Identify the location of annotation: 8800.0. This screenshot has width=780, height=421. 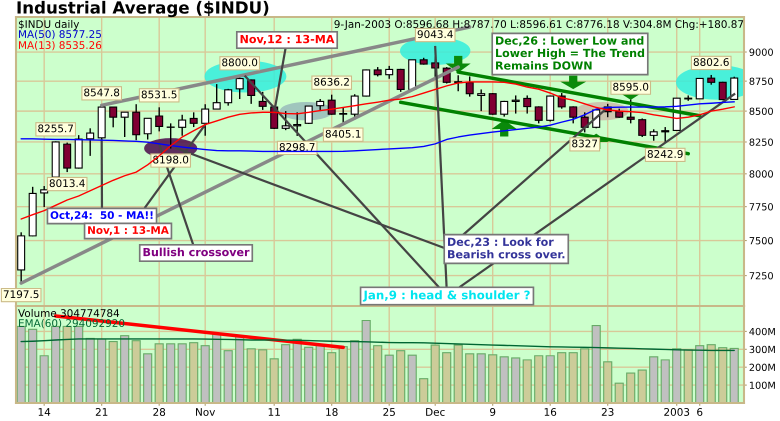
(240, 62).